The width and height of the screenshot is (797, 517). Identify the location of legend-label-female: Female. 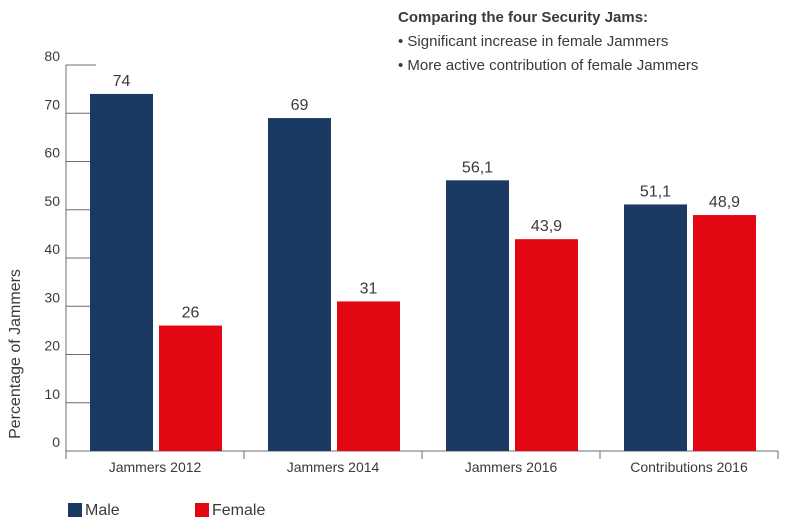
(238, 509).